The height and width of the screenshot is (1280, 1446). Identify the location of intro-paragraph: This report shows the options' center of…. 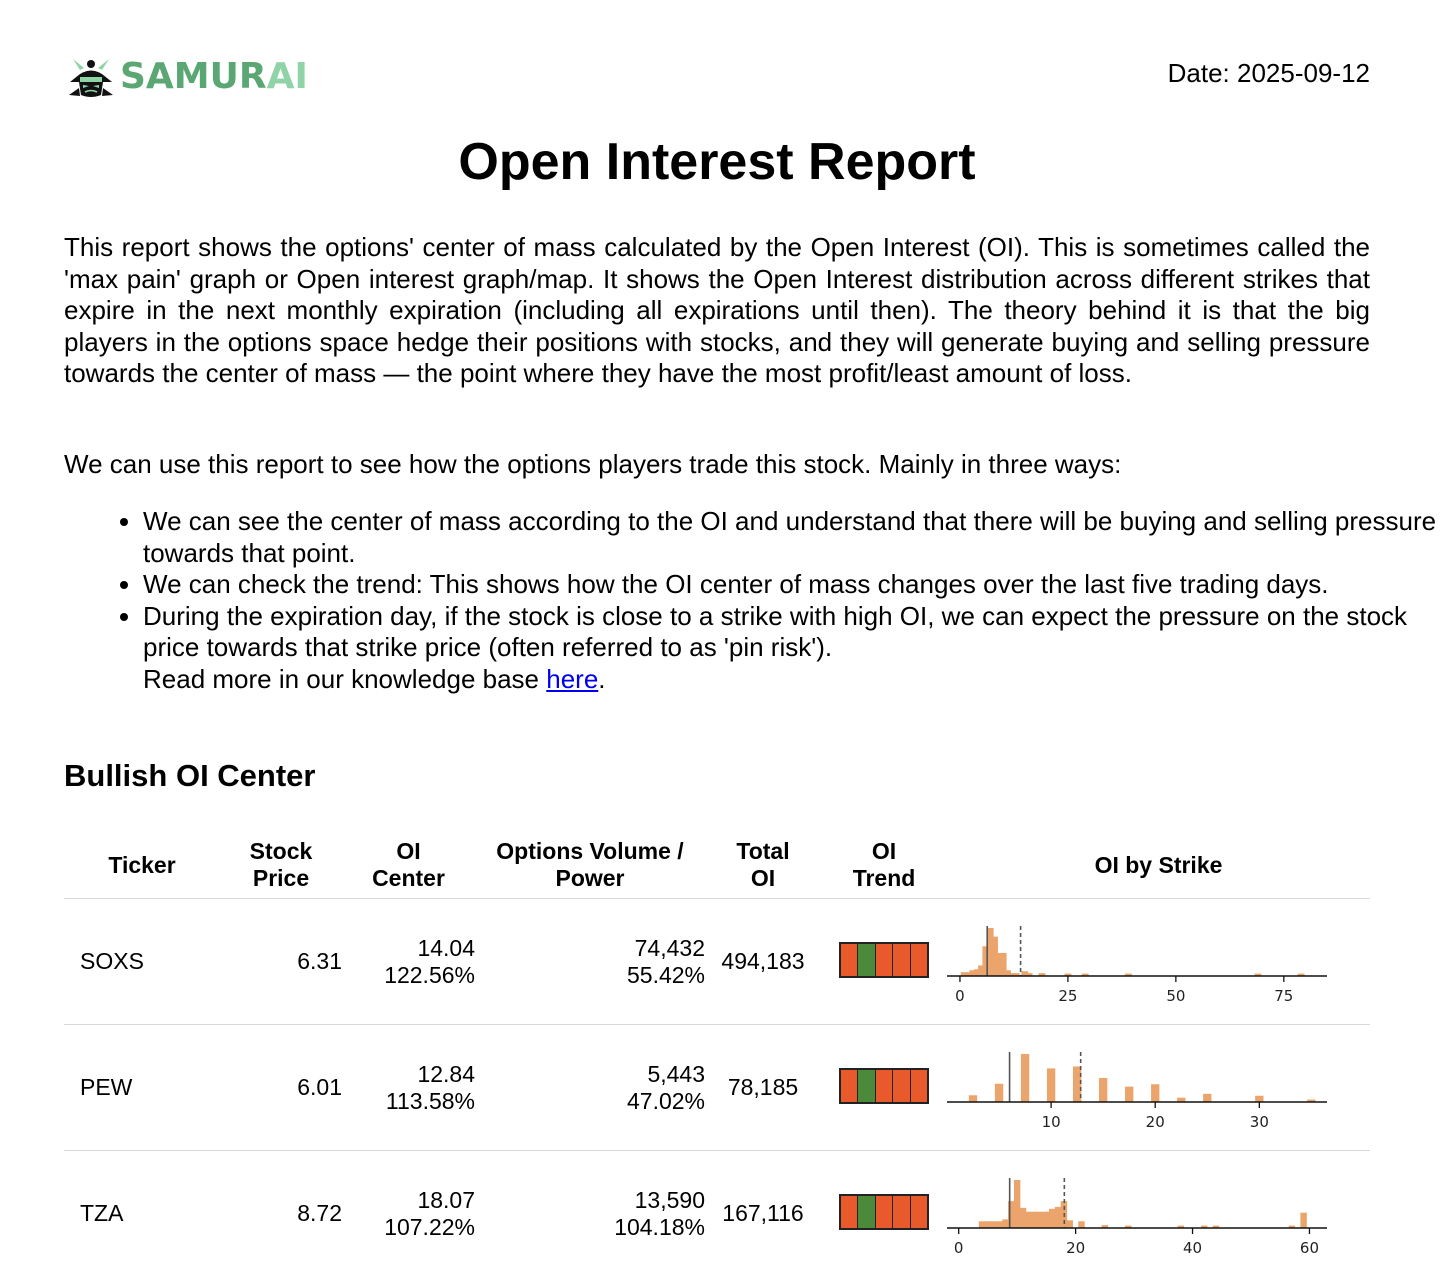
(717, 310).